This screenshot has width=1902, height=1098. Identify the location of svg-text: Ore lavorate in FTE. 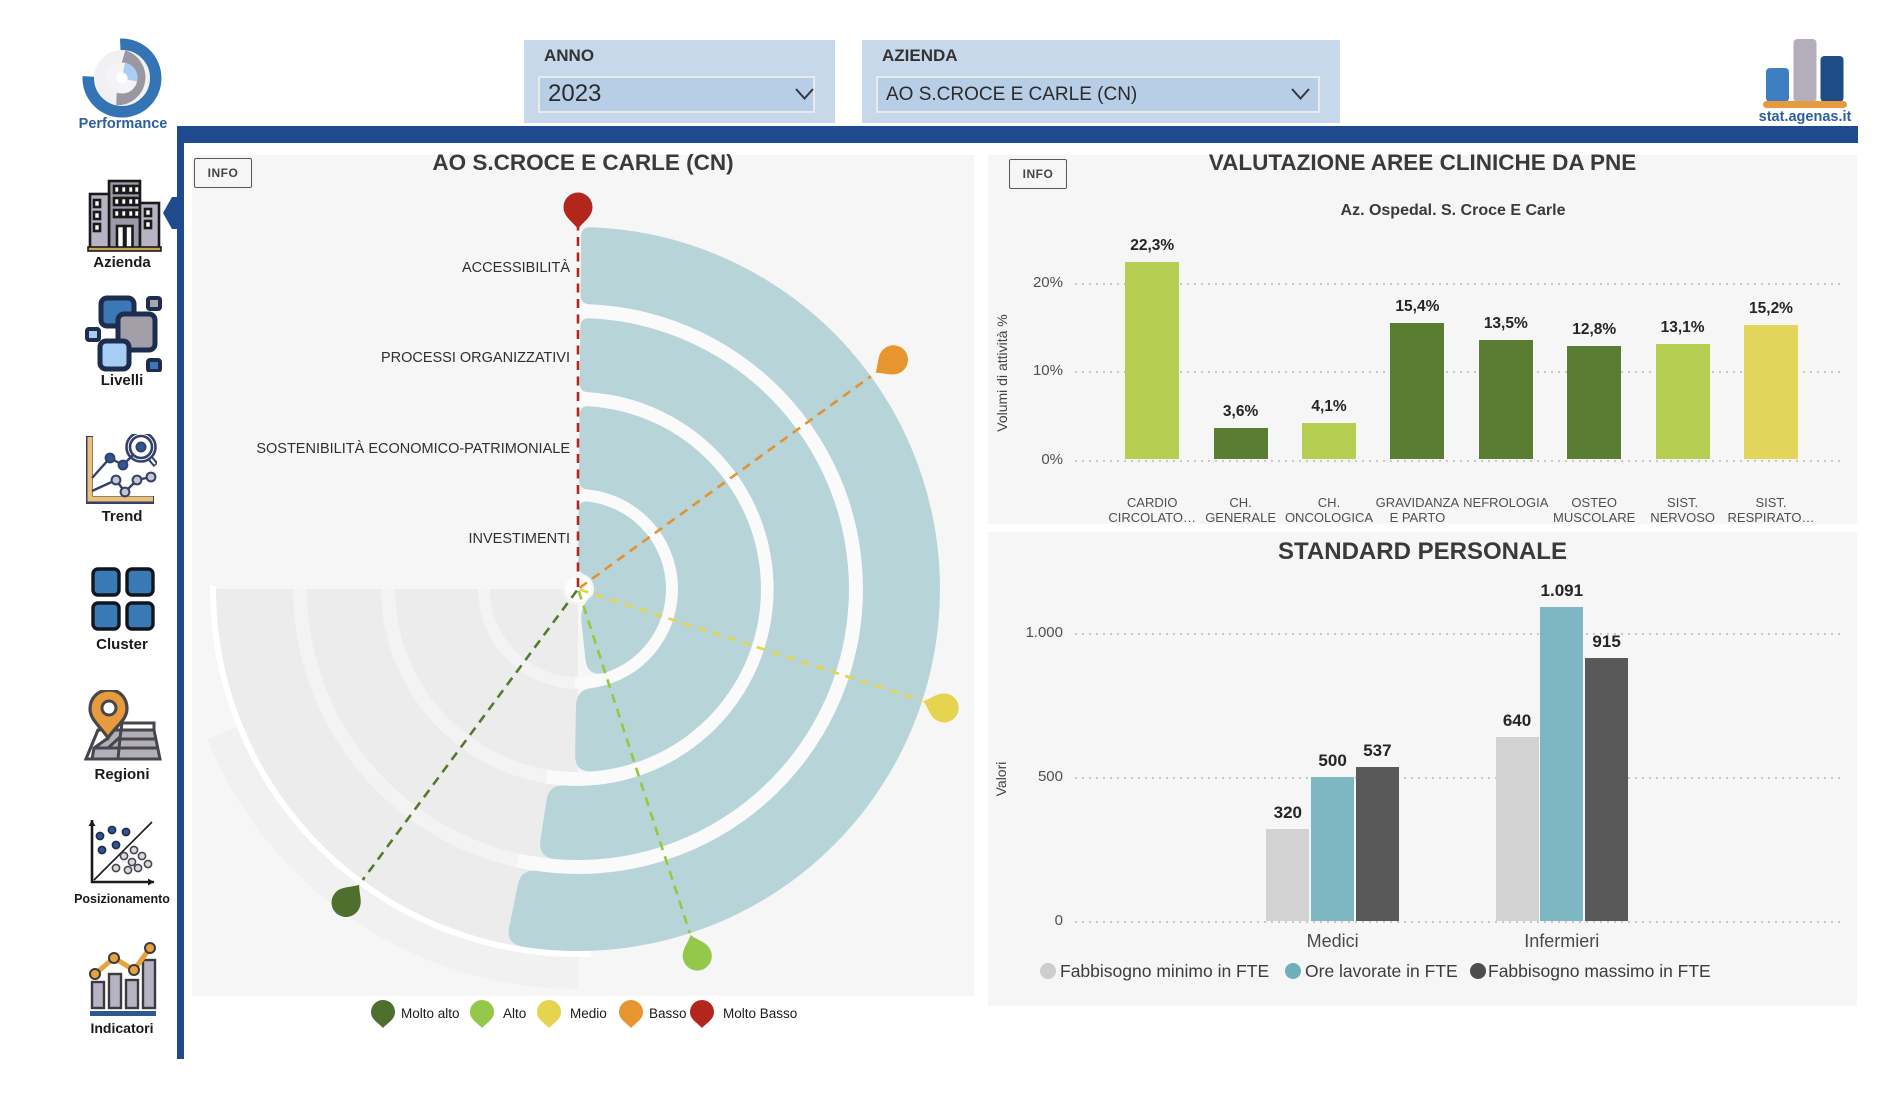
(1381, 971).